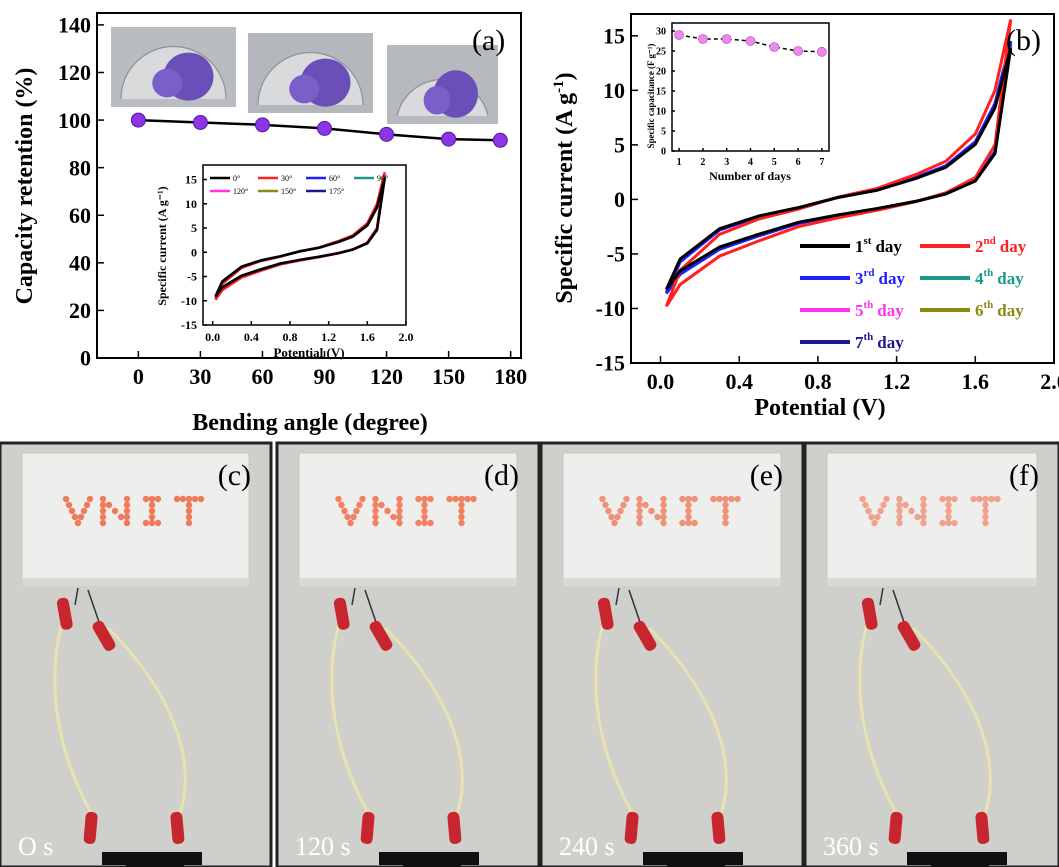  I want to click on panel-a-inset-frame, so click(304, 245).